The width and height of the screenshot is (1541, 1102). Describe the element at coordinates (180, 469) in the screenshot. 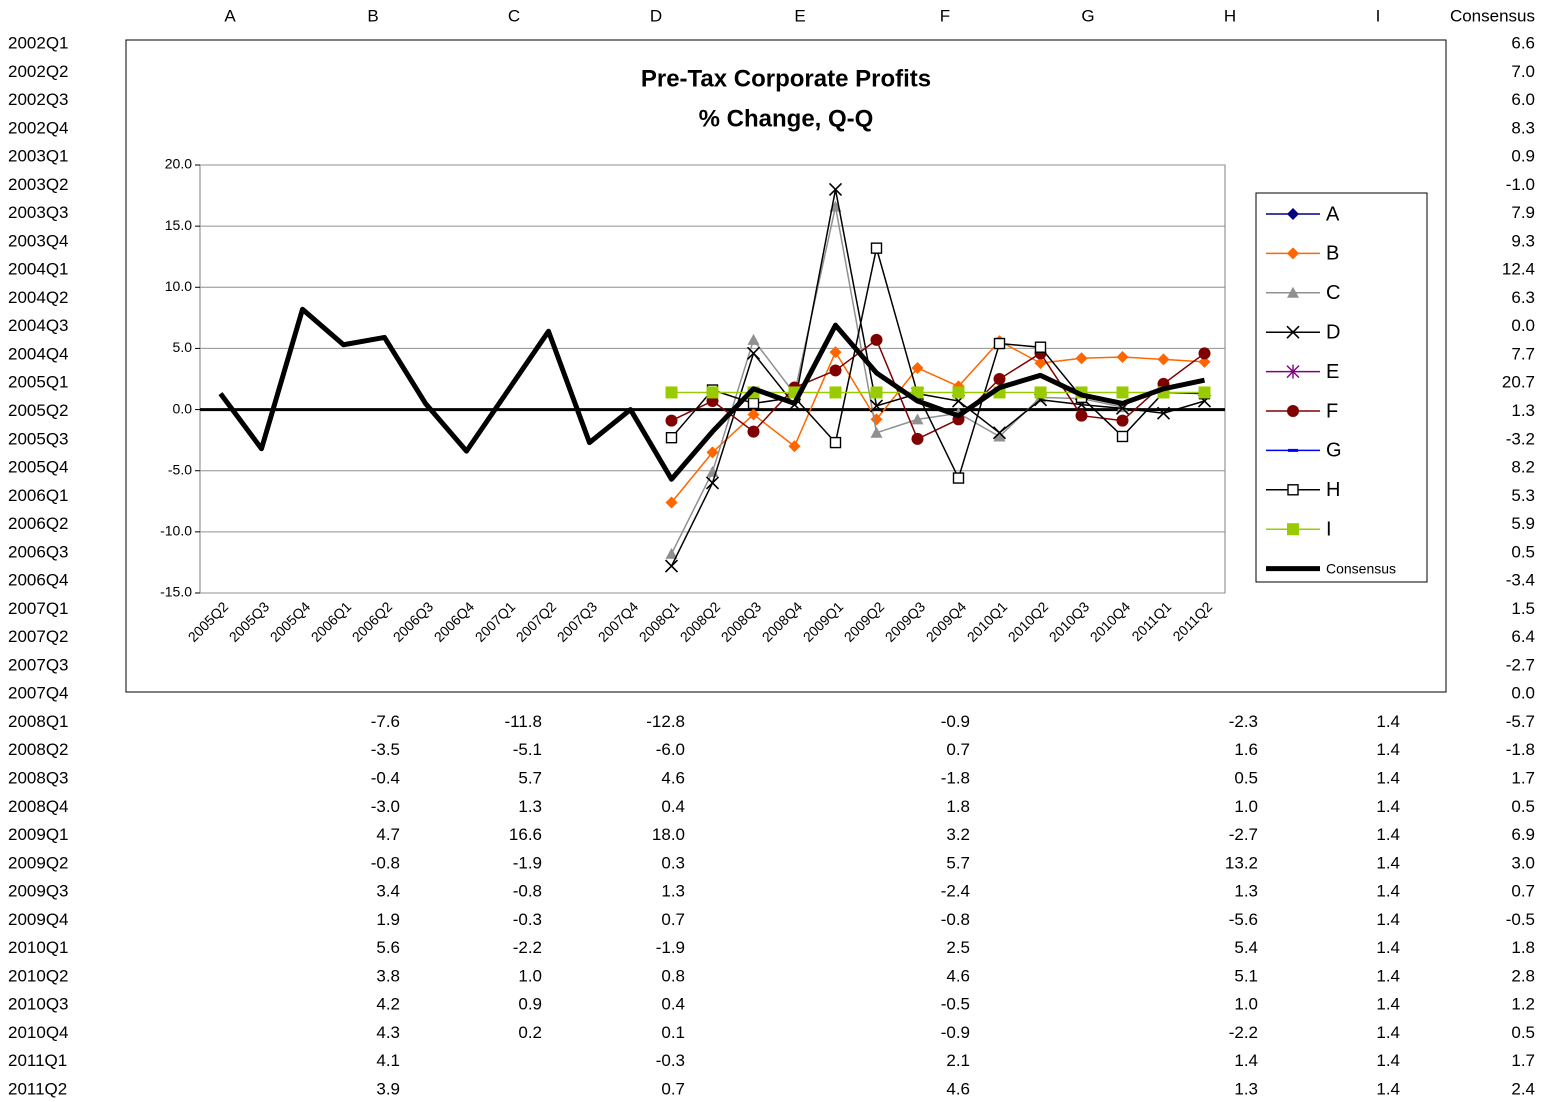

I see `y-tick-label: -5.0` at that location.